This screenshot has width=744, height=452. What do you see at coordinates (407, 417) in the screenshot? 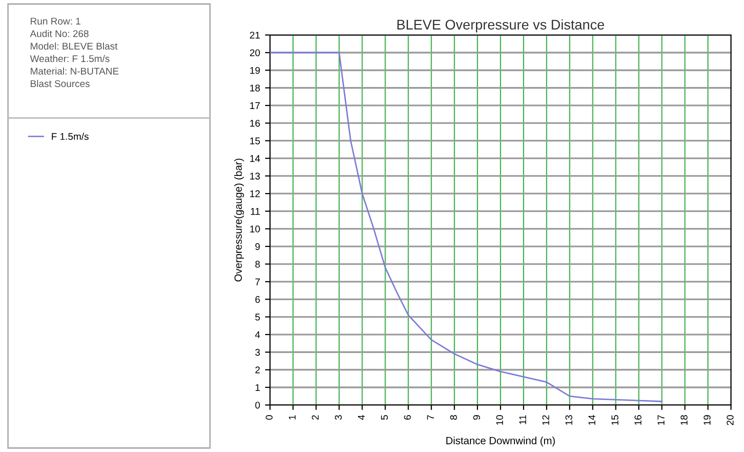
I see `x-tick-label: 6` at bounding box center [407, 417].